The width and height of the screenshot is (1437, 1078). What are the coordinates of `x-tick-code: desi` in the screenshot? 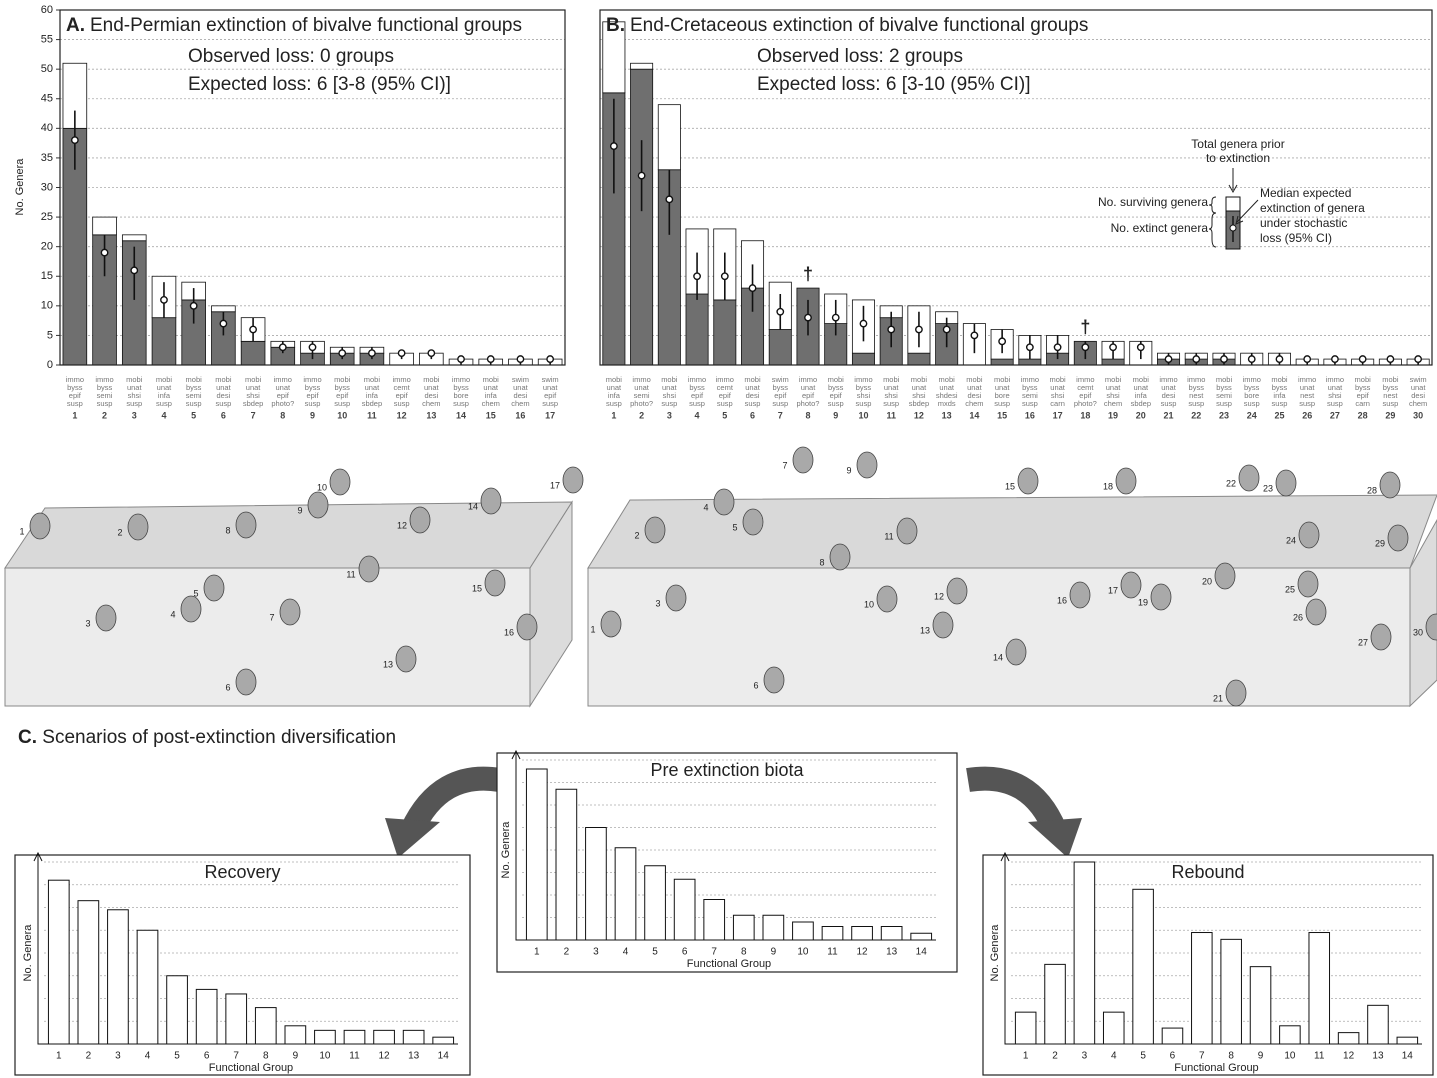 It's located at (1169, 395).